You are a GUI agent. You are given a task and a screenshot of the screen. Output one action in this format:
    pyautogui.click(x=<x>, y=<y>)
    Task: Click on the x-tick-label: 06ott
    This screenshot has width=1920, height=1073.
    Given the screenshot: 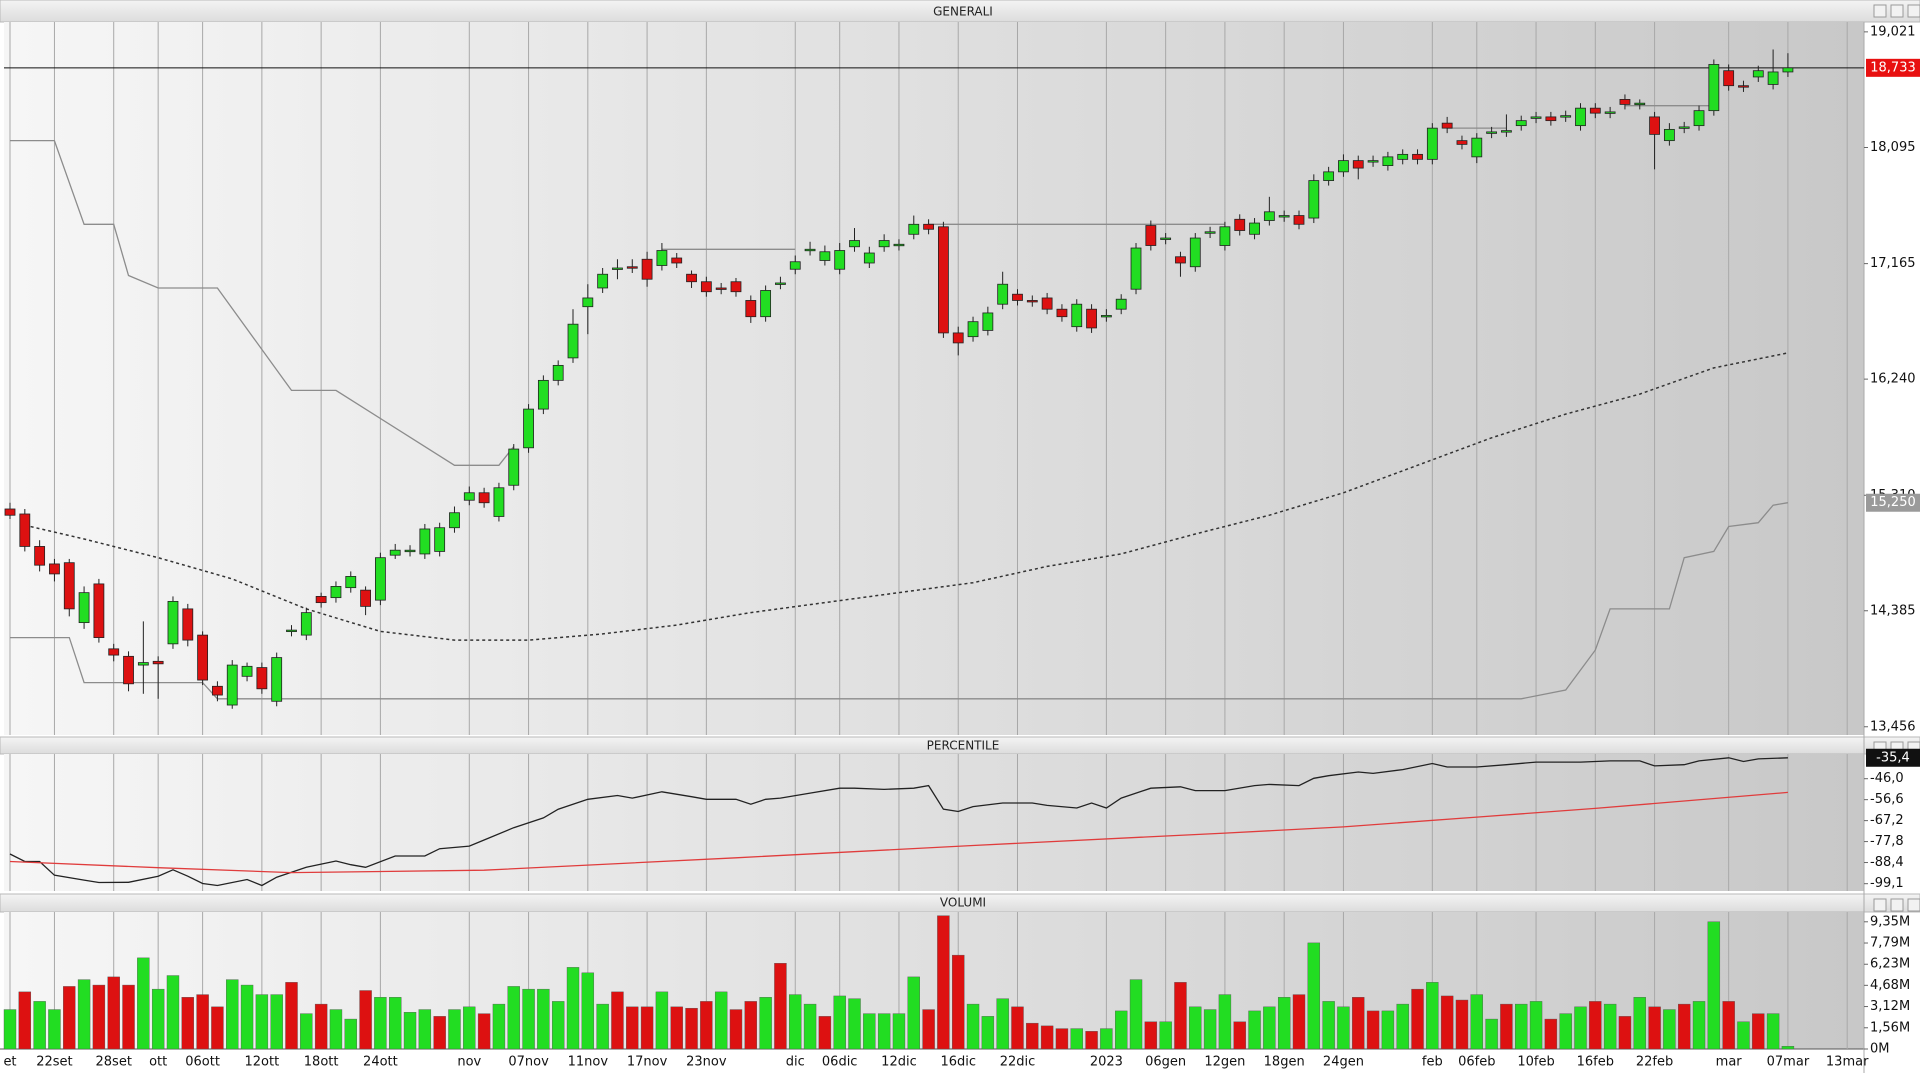 What is the action you would take?
    pyautogui.click(x=202, y=1062)
    